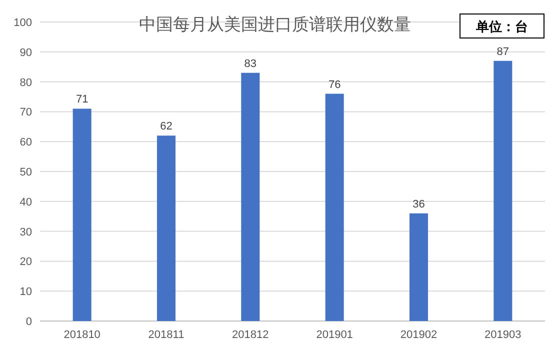 This screenshot has width=557, height=348. I want to click on y-tick-label: 100, so click(23, 23).